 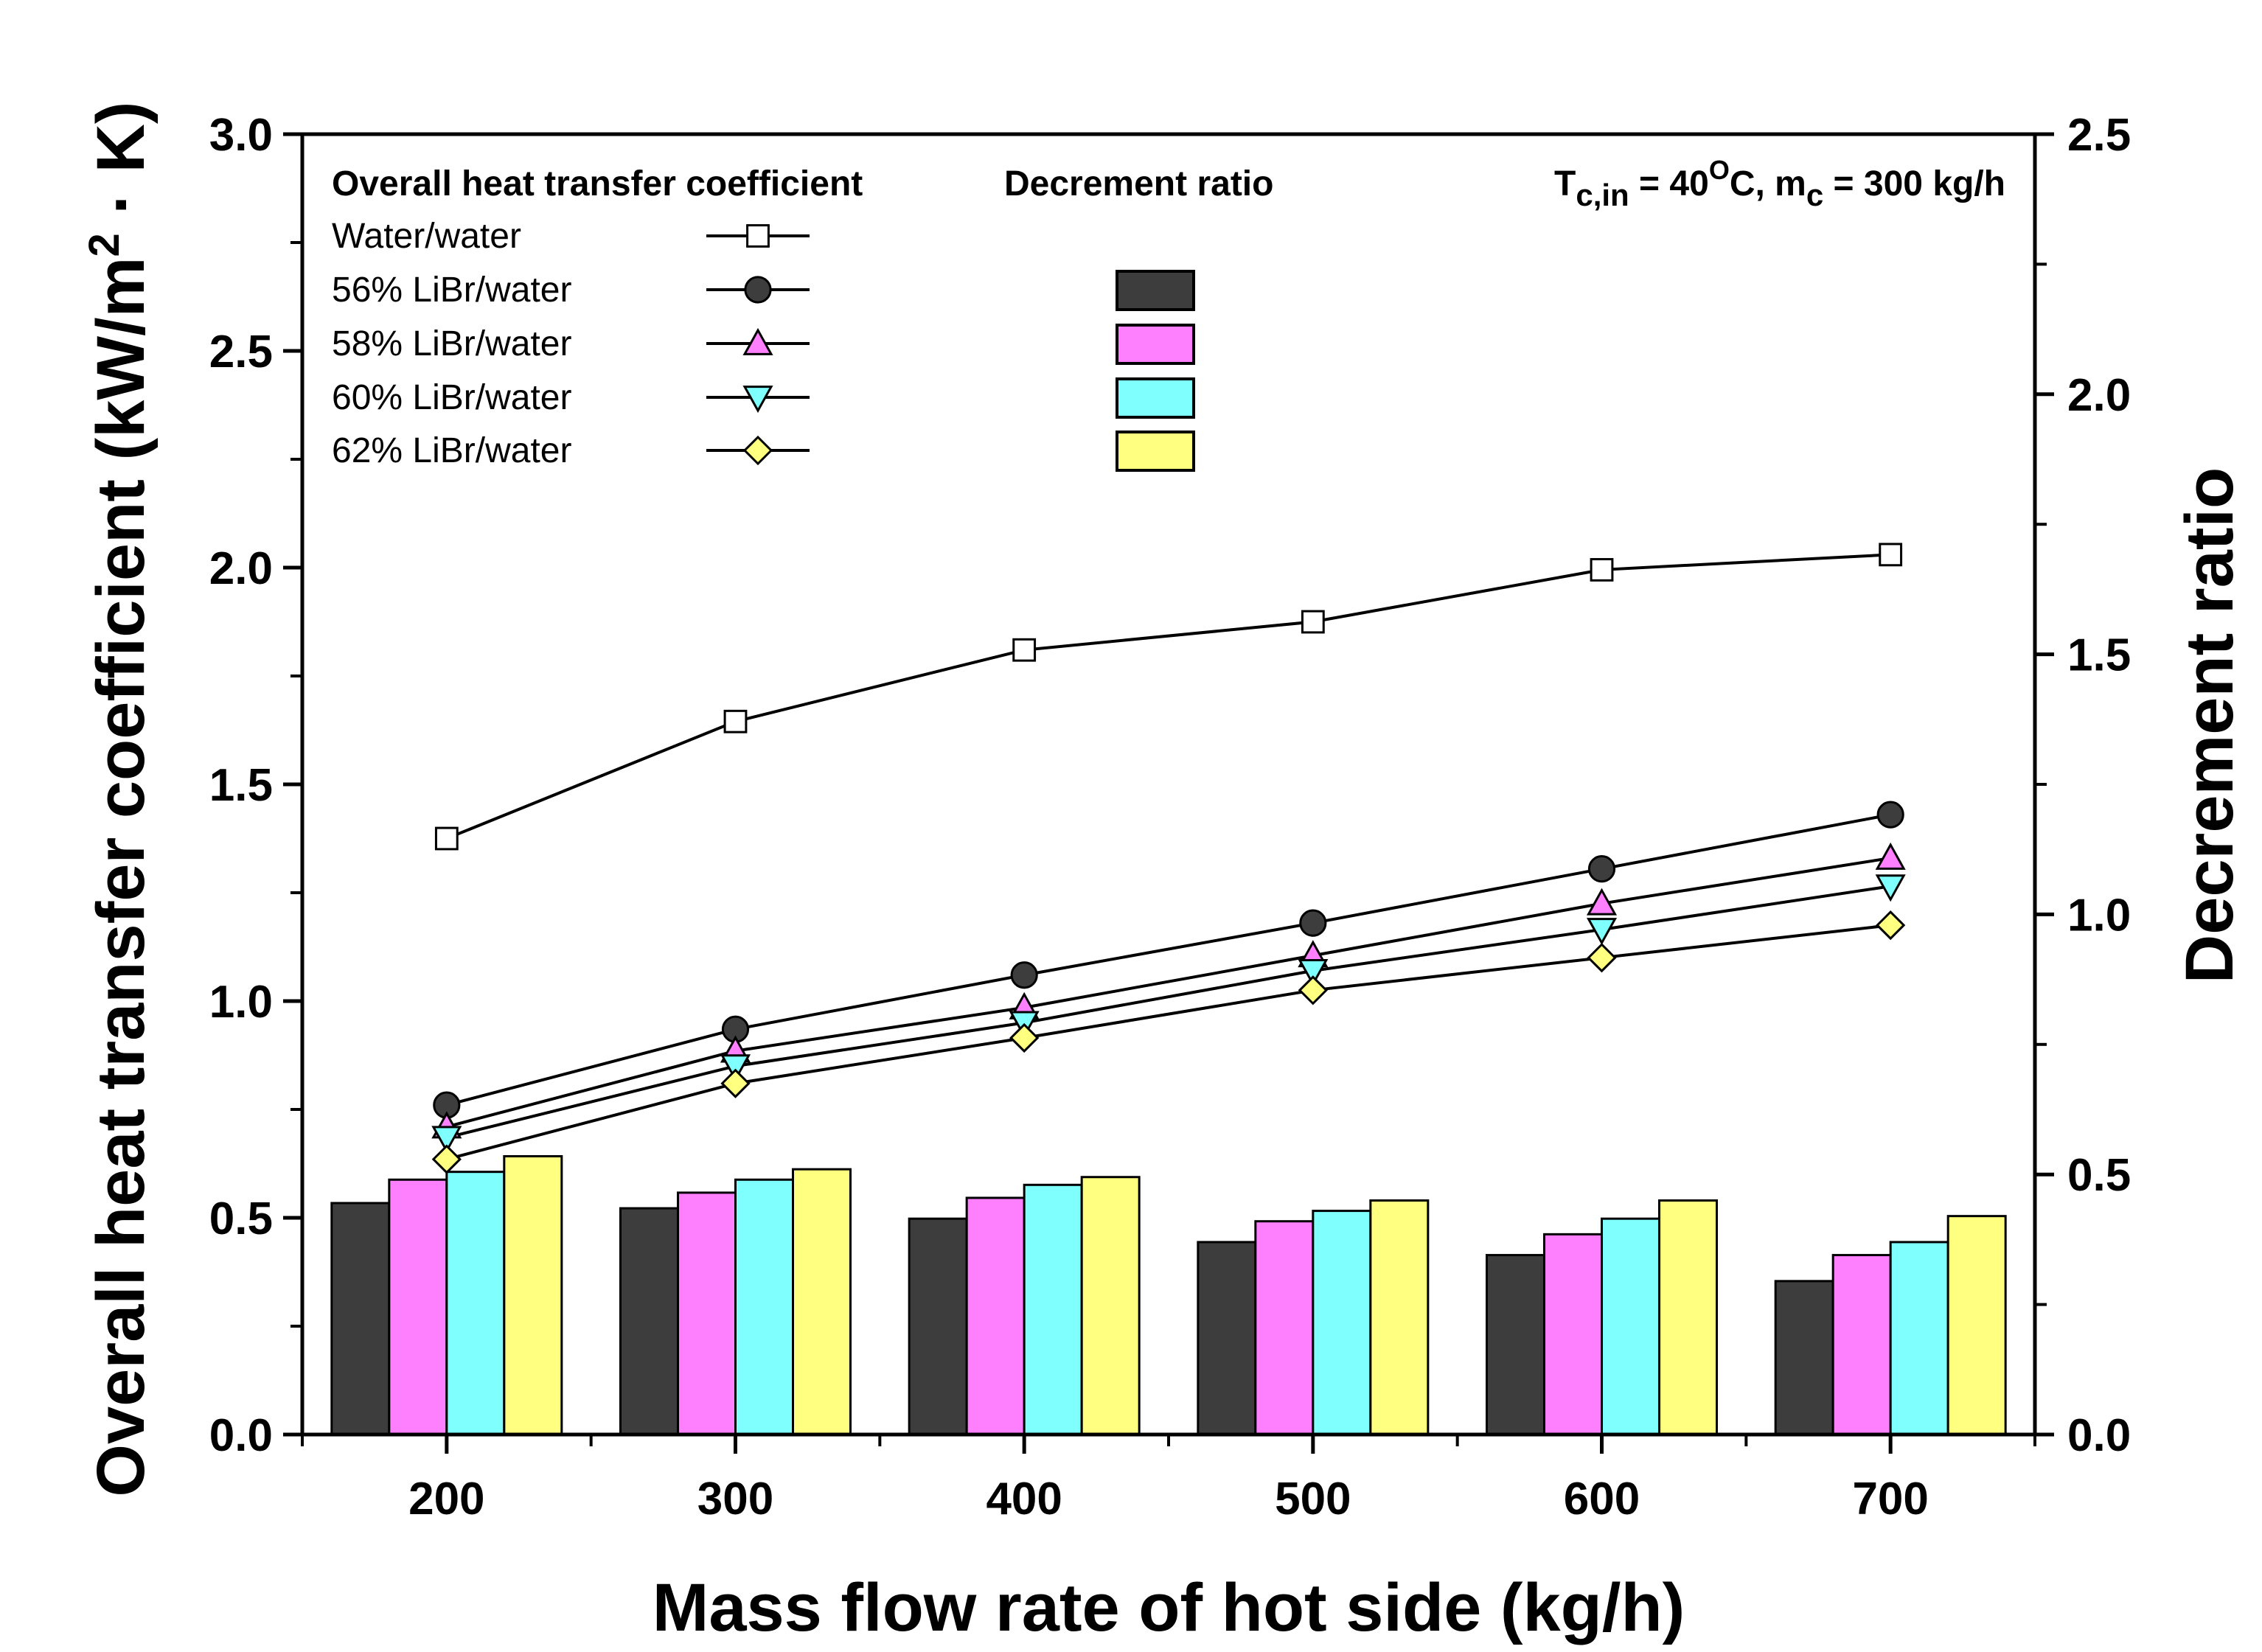 I want to click on y-tick-label: 0.0, so click(x=241, y=1435).